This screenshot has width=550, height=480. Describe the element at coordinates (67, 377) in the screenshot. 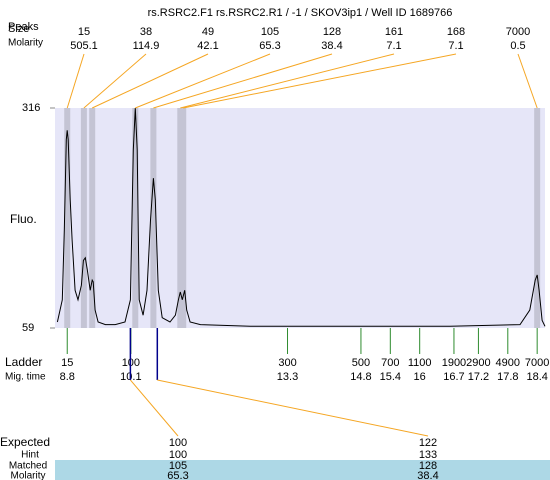

I see `ladder-time: 8.8` at that location.